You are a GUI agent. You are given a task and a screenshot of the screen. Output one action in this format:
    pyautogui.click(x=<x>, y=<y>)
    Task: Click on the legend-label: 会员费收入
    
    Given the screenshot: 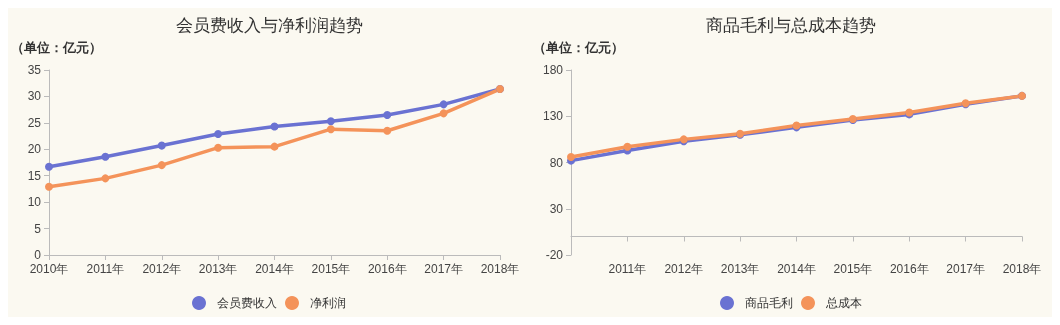 What is the action you would take?
    pyautogui.click(x=247, y=303)
    